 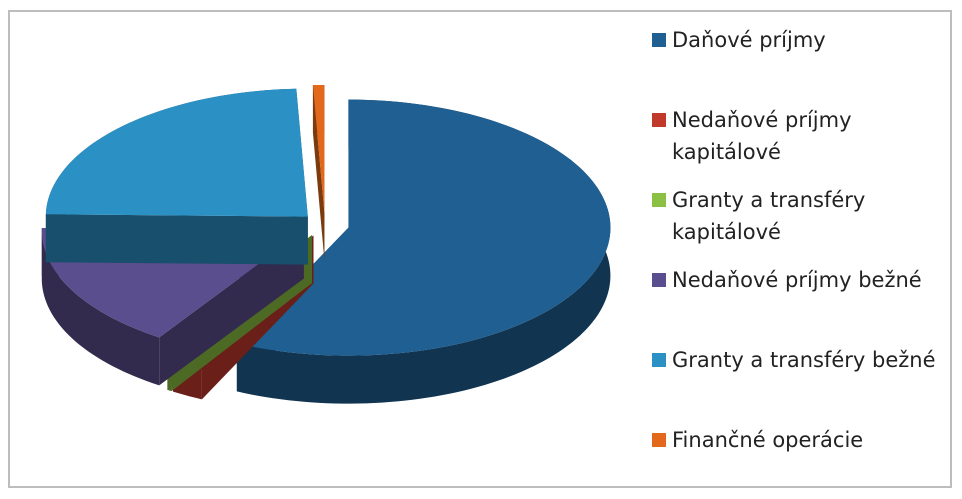 I want to click on legend-label: Nedaňové príjmy bežné, so click(x=797, y=280).